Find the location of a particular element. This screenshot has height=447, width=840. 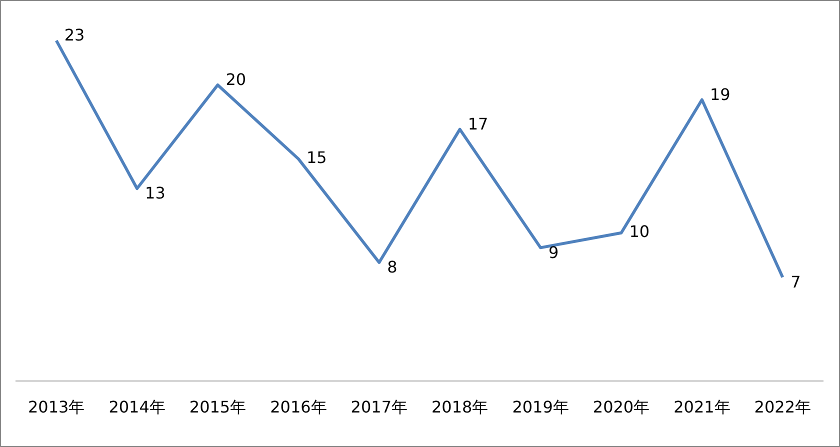

x-tick-label: 2013年 is located at coordinates (56, 407).